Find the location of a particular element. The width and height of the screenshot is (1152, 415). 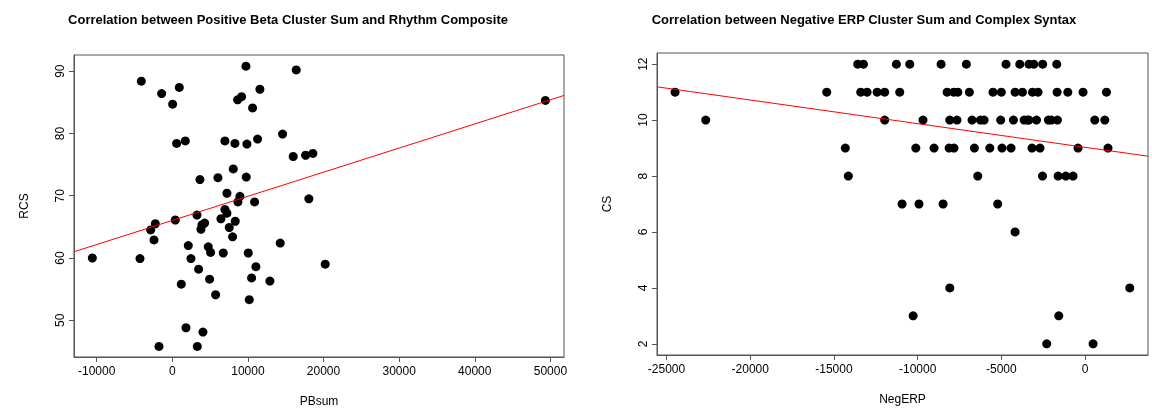

y-axis-title: RCS is located at coordinates (24, 206).